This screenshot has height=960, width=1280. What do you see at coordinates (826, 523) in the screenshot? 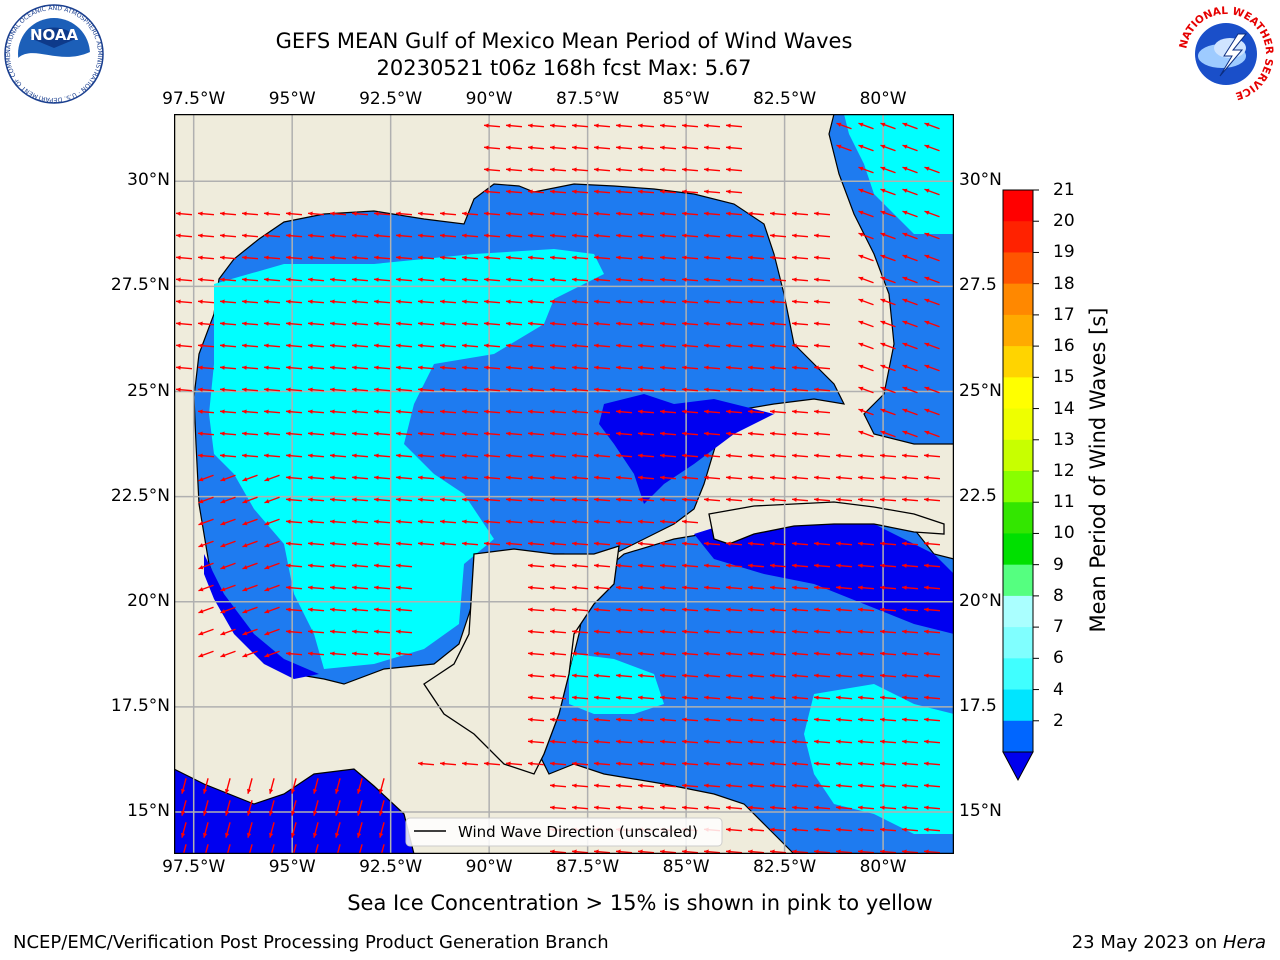
I see `cuba-island` at bounding box center [826, 523].